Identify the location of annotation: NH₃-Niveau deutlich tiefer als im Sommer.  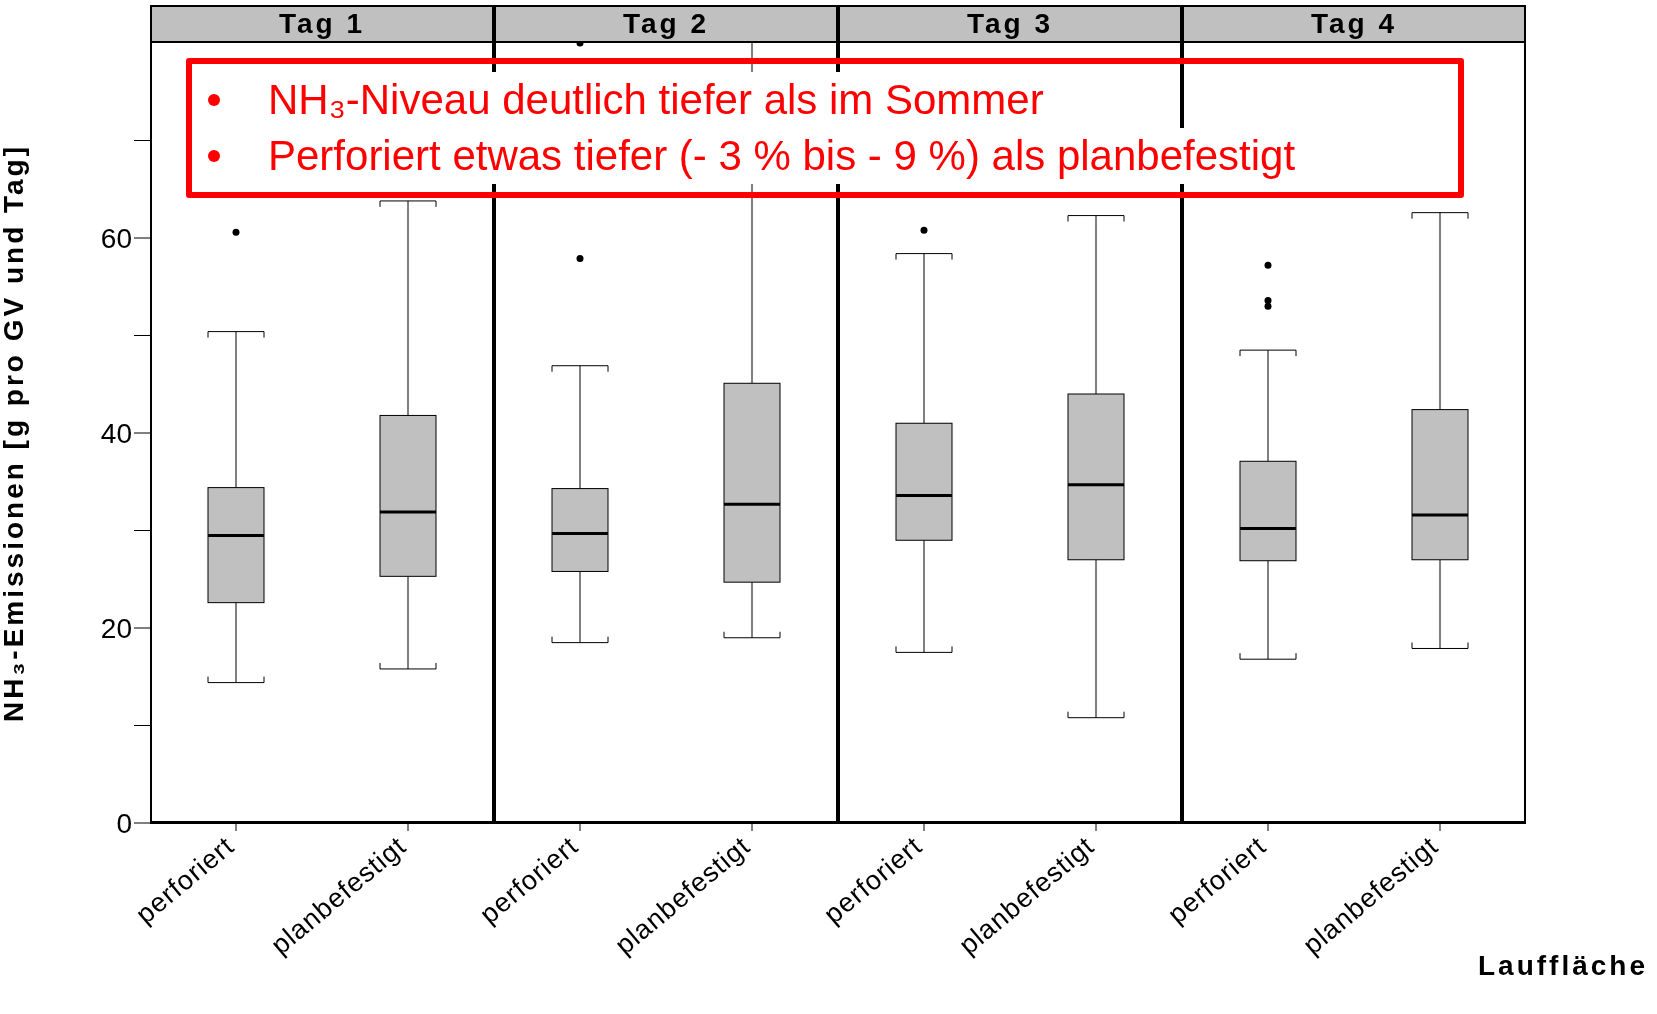
(656, 100).